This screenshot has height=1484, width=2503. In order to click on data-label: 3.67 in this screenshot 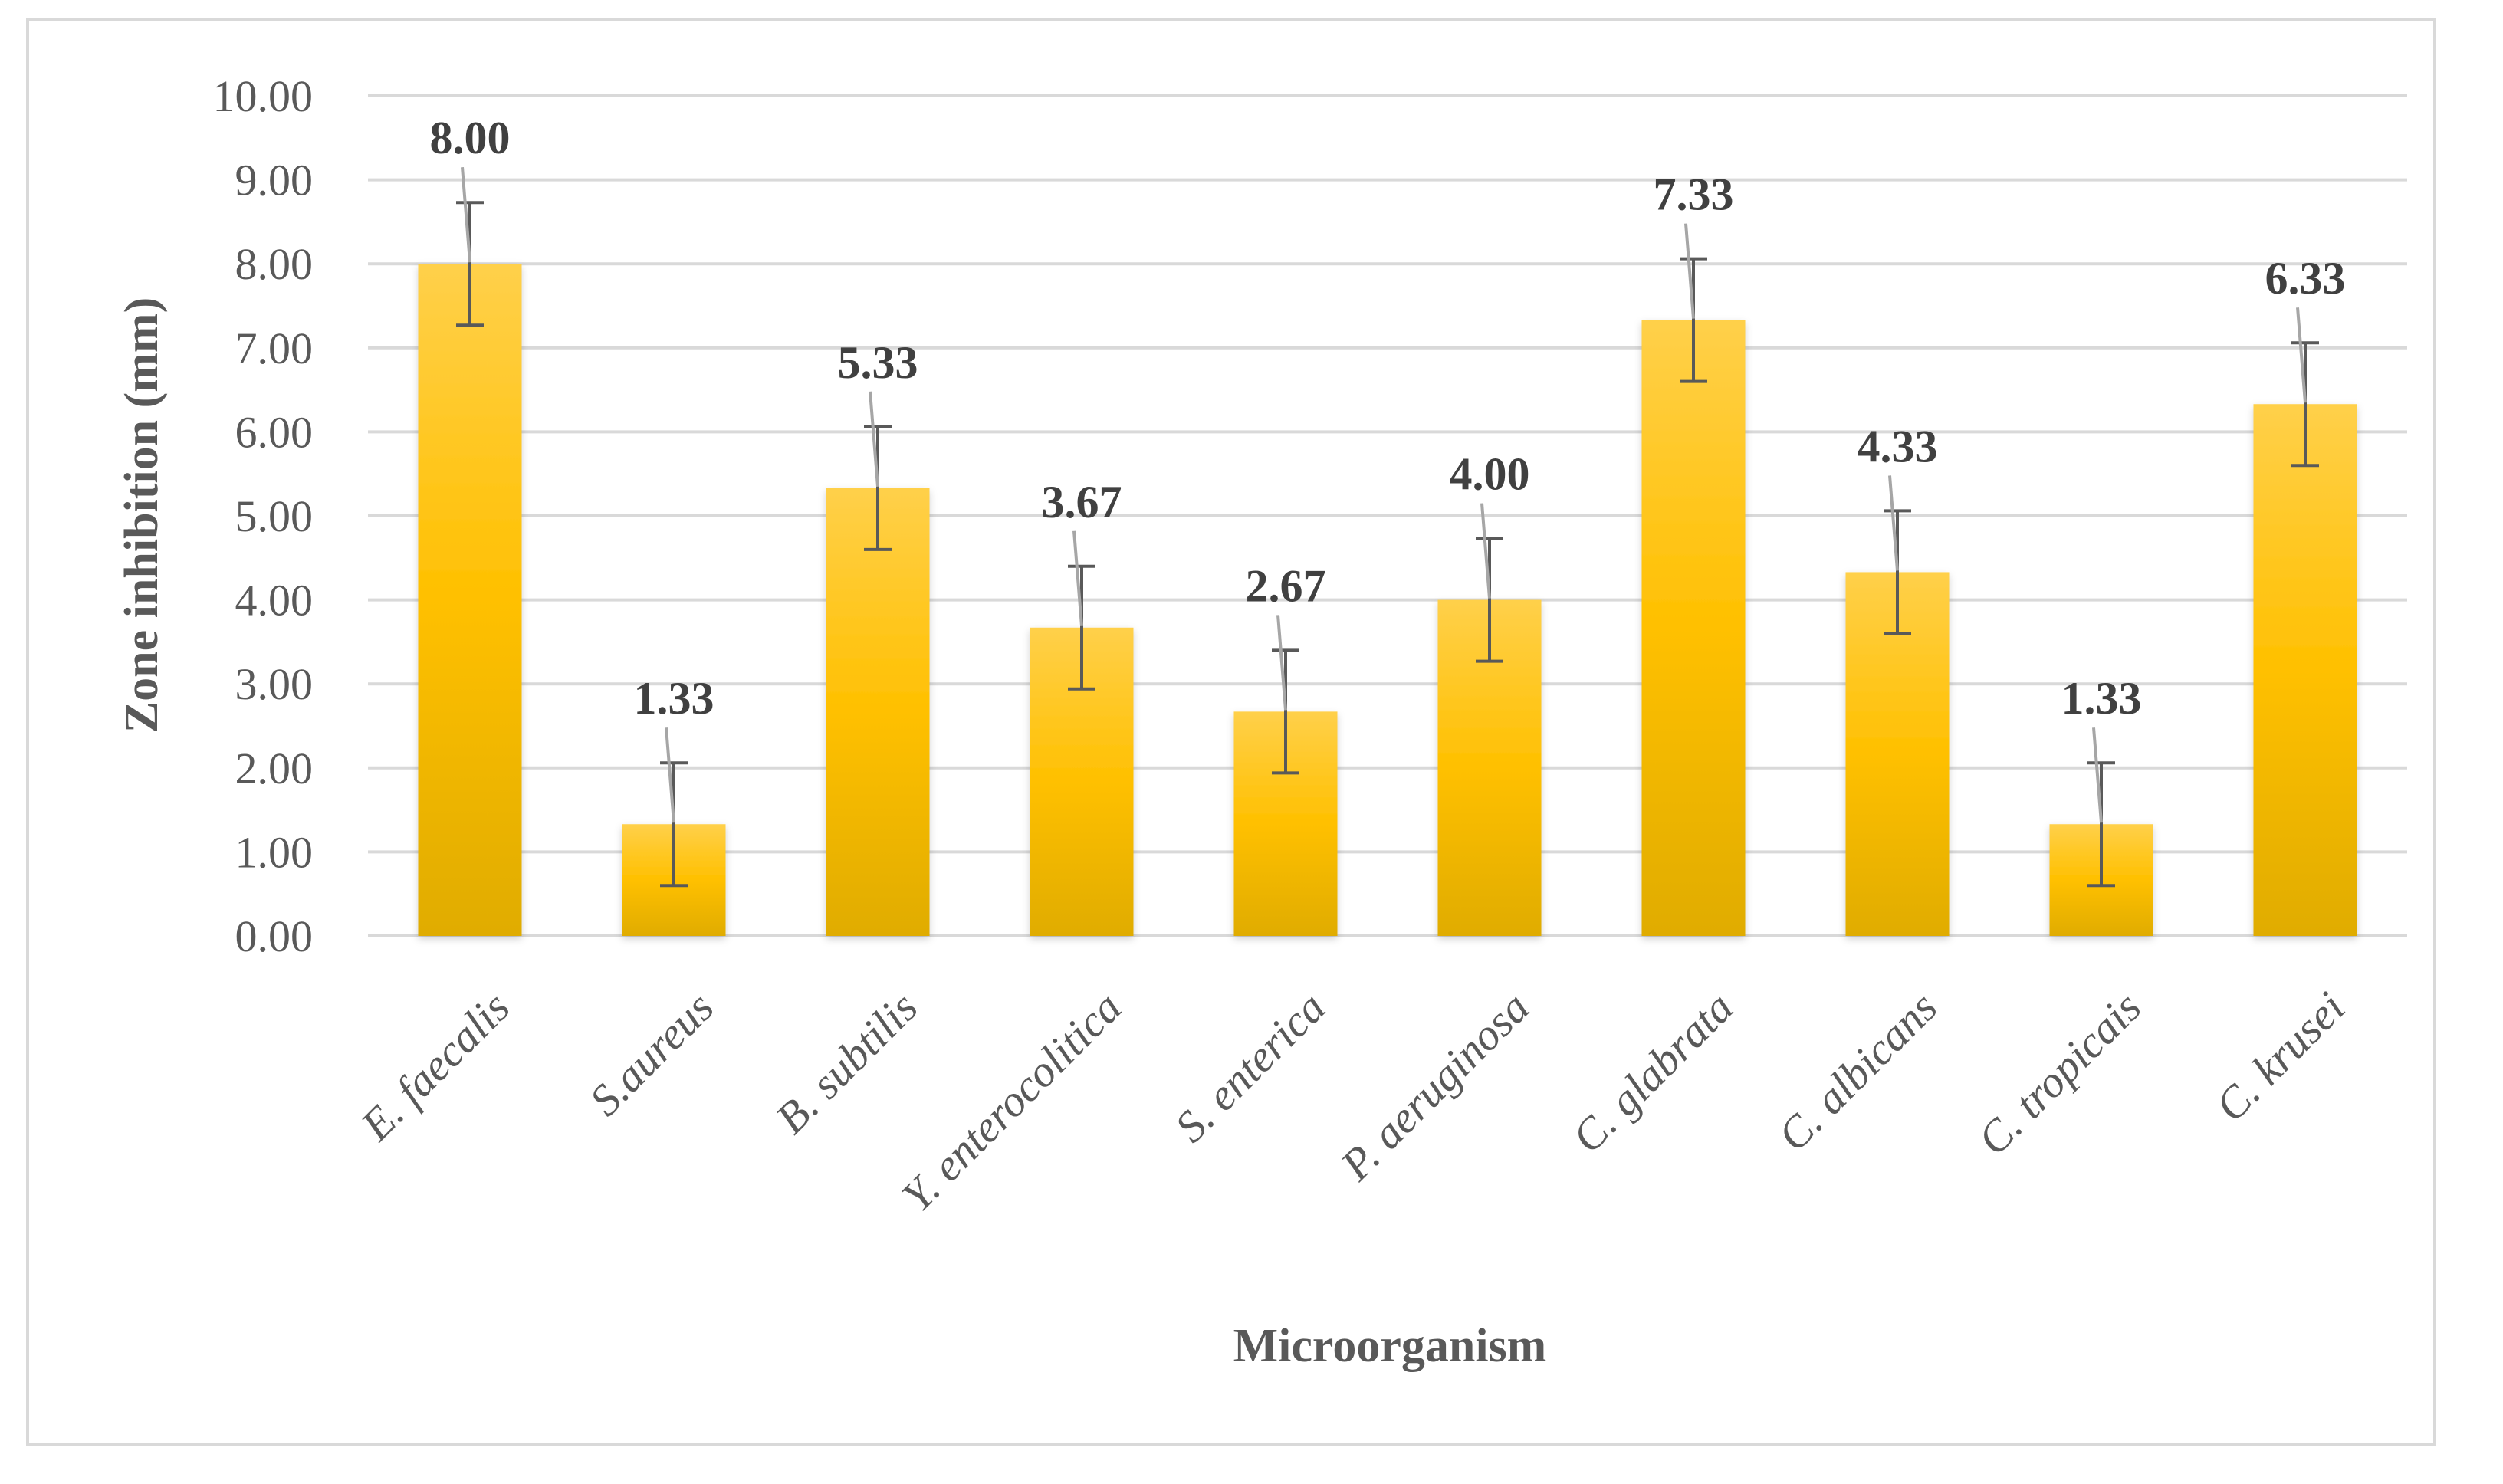, I will do `click(1082, 502)`.